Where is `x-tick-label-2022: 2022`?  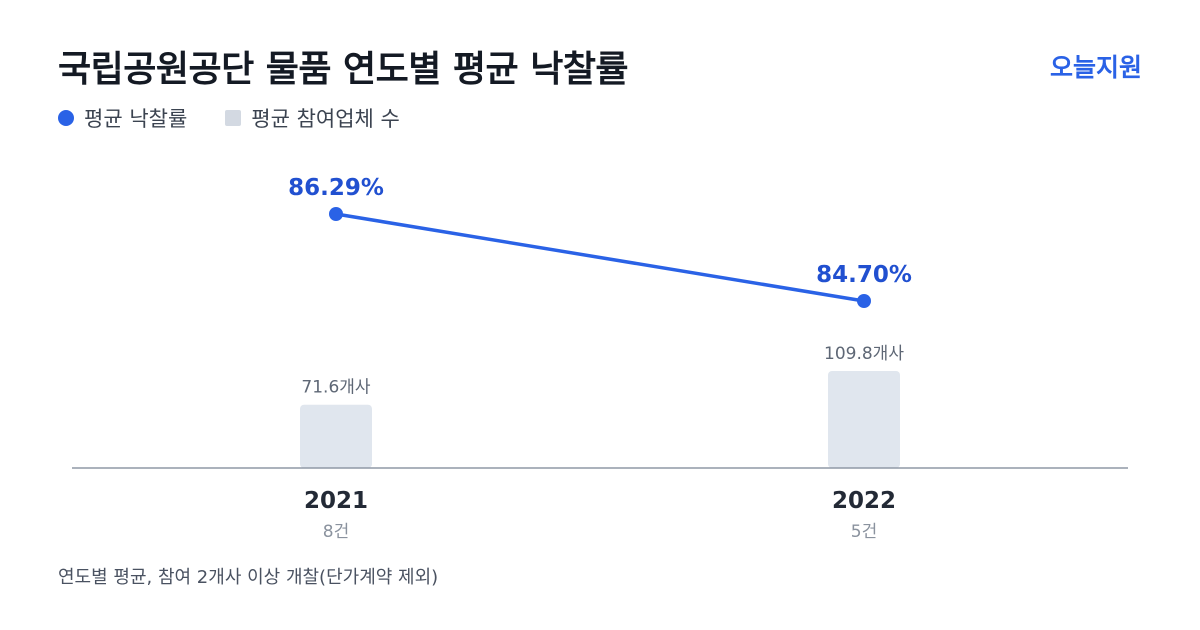
x-tick-label-2022: 2022 is located at coordinates (864, 501).